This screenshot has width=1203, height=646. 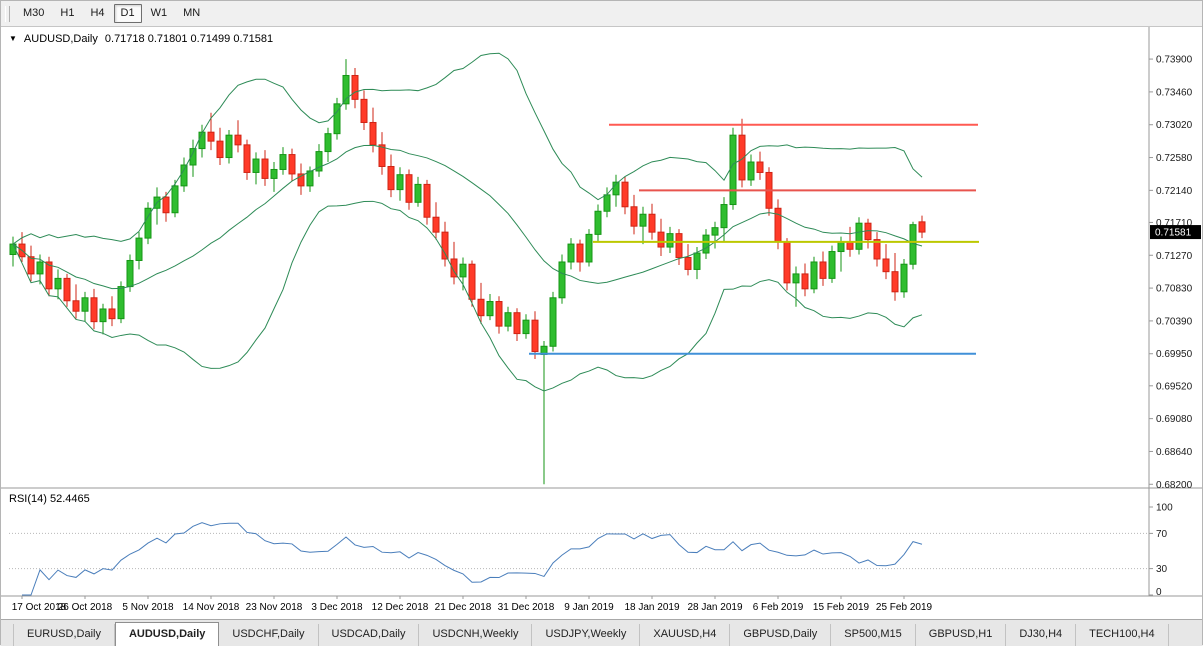 I want to click on svg-text: 15 Feb 2019, so click(x=841, y=607).